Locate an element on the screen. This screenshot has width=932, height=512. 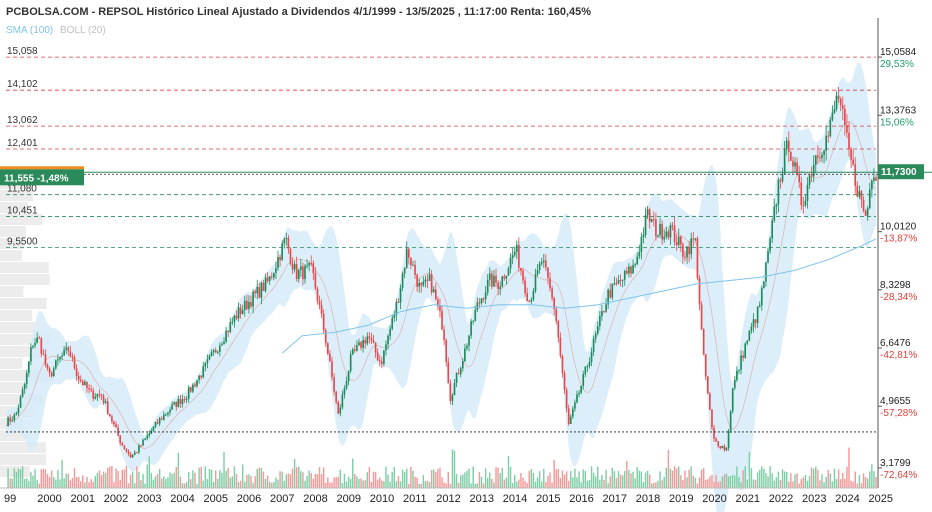
x-tick-label: 2024 is located at coordinates (847, 499).